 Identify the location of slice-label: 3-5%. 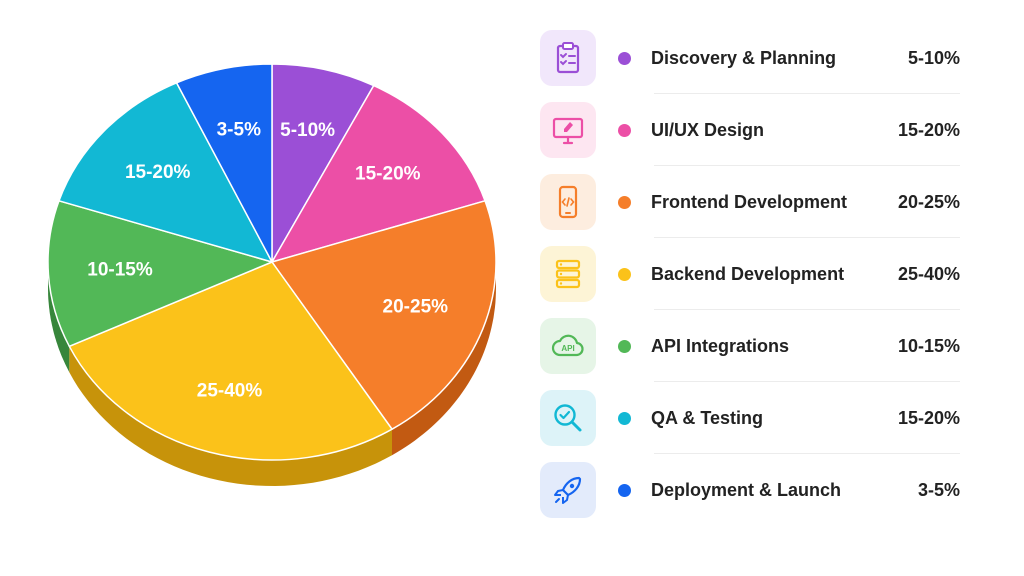
(239, 130).